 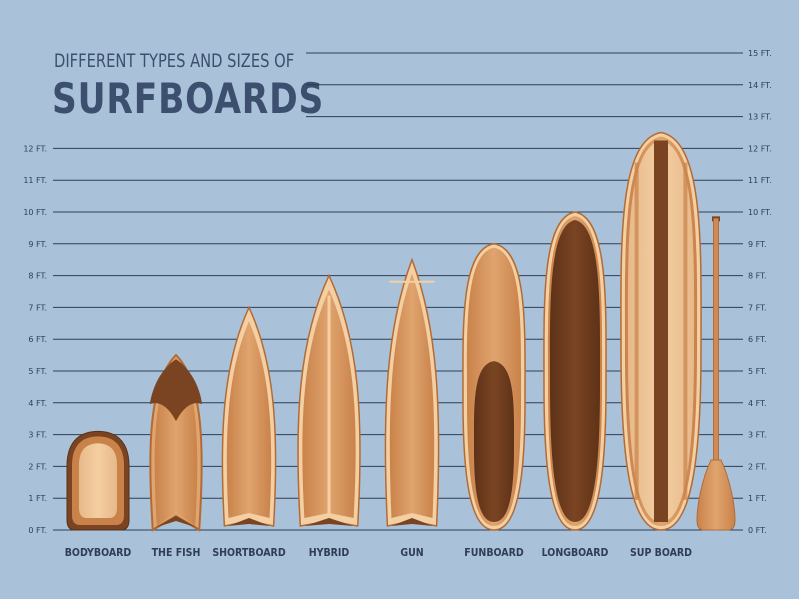 I want to click on left-tick-label: 0 FT., so click(x=37, y=530).